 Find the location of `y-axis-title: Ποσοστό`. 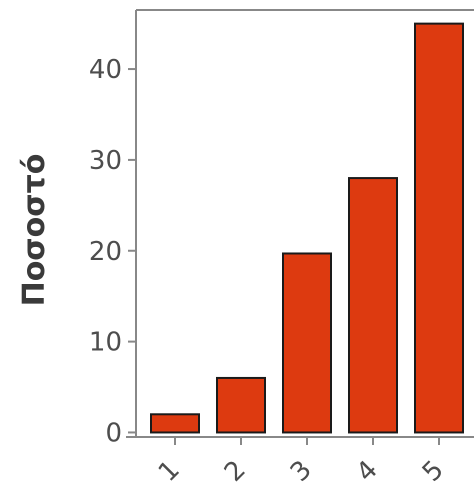

y-axis-title: Ποσοστό is located at coordinates (34, 230).